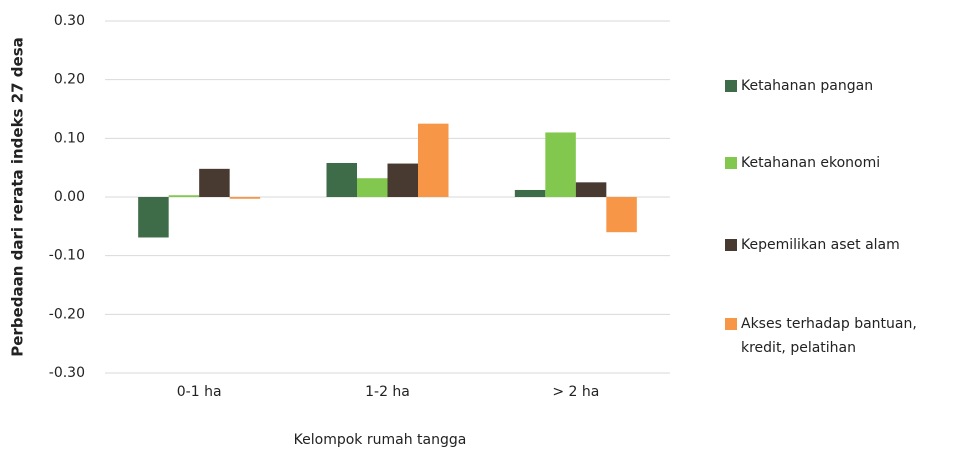 The width and height of the screenshot is (965, 453). Describe the element at coordinates (67, 256) in the screenshot. I see `y-tick-label: -0.10` at that location.